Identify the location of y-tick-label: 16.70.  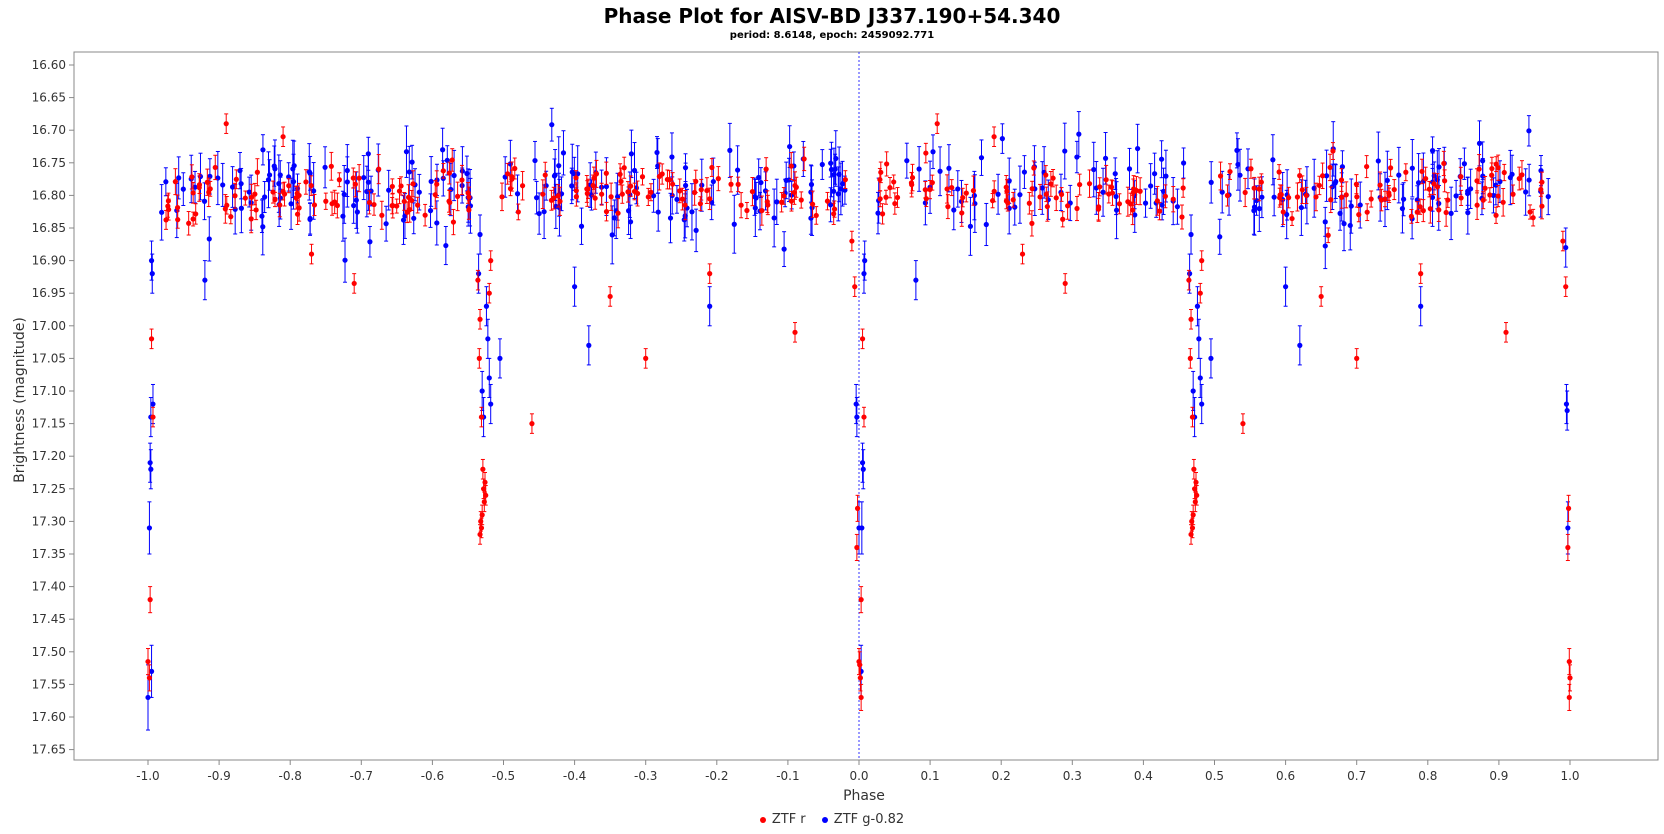
(49, 130).